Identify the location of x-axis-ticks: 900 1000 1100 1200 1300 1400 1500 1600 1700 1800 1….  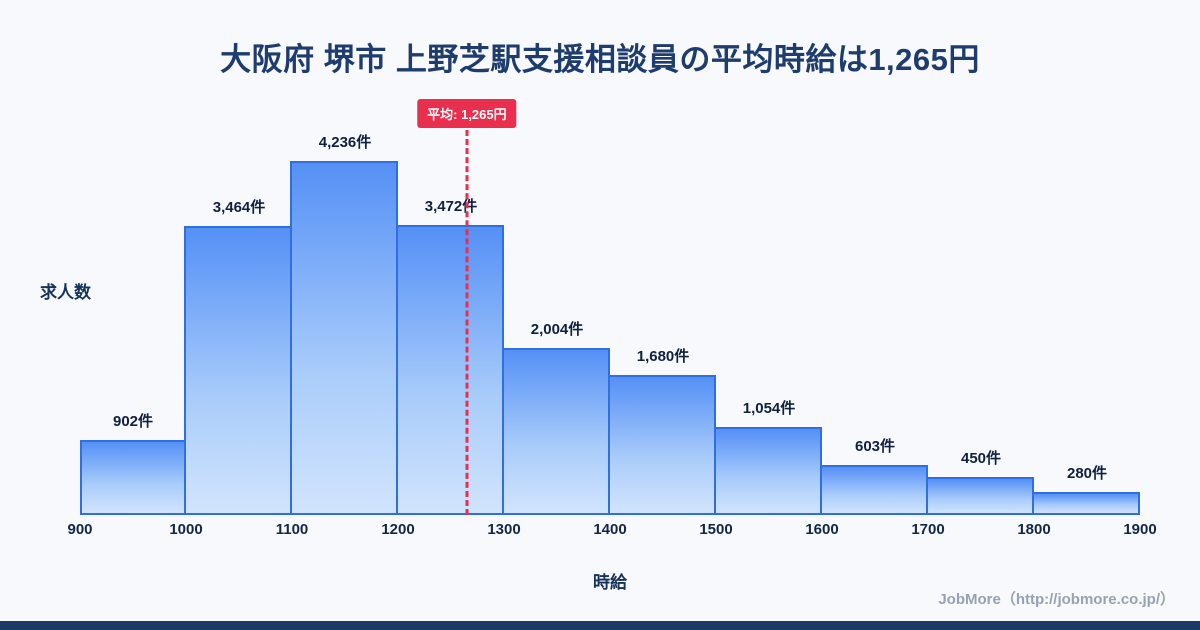
(611, 532).